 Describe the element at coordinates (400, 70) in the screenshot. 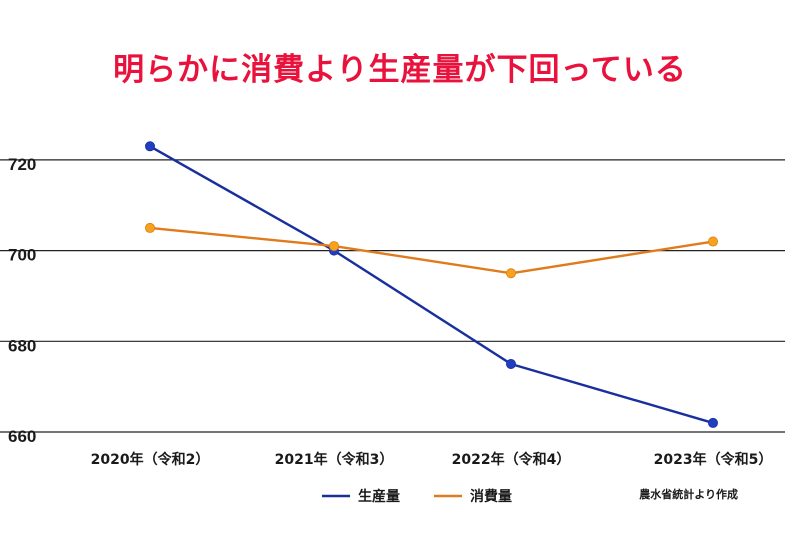

I see `chart-title: 明らかに消費より生産量が下回っている` at that location.